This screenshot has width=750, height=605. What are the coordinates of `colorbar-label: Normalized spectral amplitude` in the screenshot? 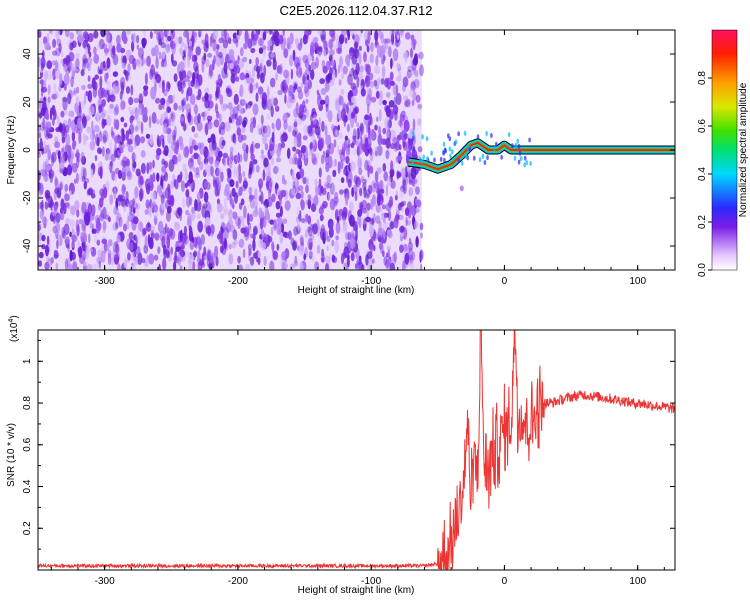 It's located at (743, 149).